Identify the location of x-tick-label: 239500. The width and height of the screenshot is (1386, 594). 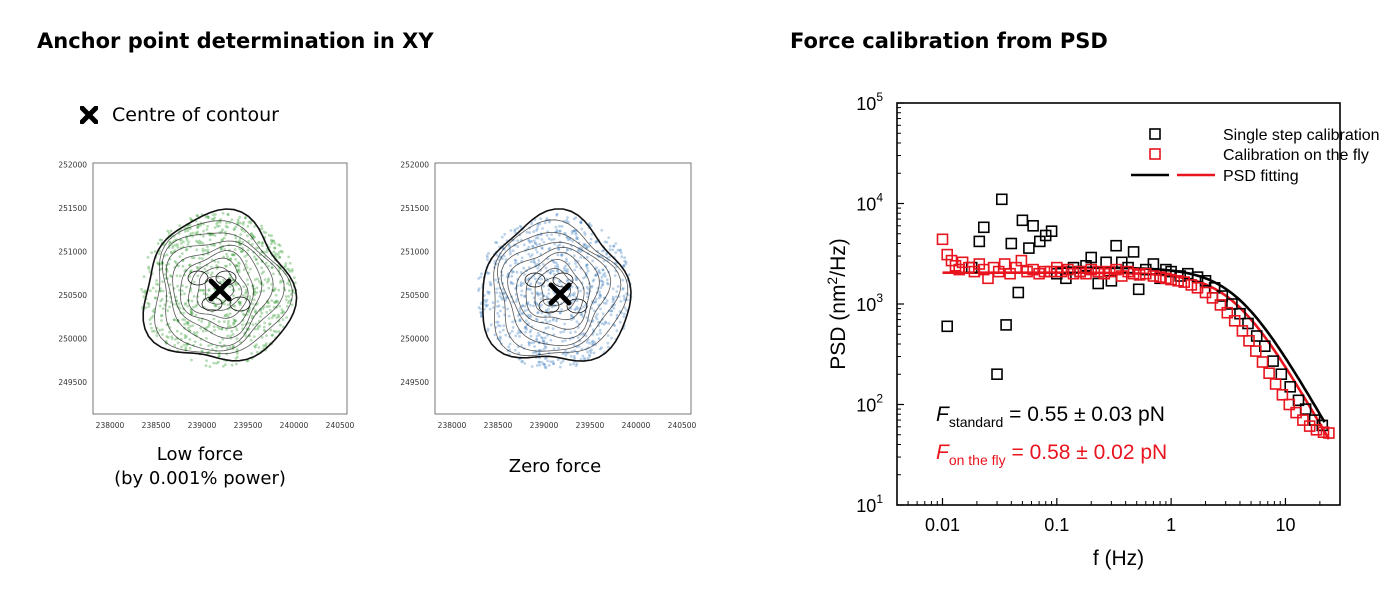
(248, 425).